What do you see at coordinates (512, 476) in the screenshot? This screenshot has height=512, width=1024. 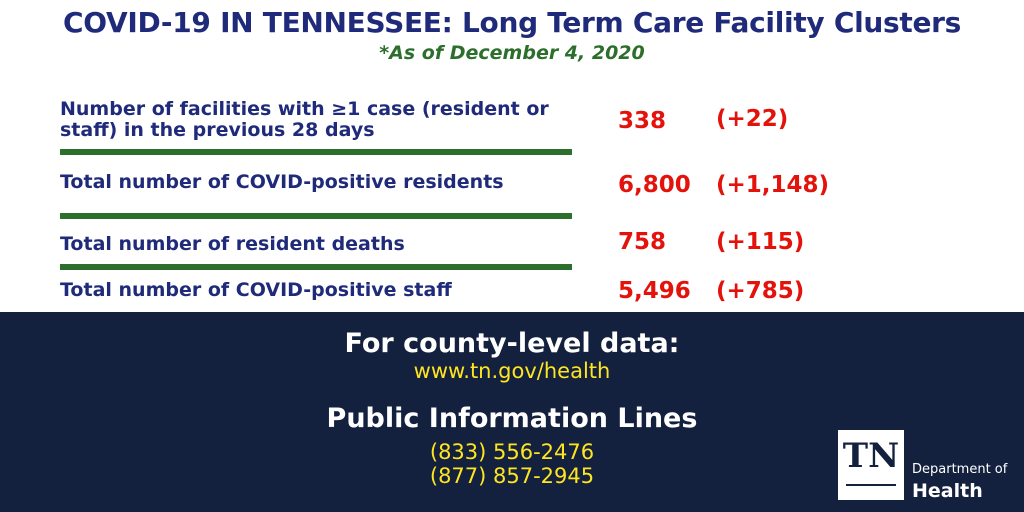 I see `phone-number: (877) 857-2945` at bounding box center [512, 476].